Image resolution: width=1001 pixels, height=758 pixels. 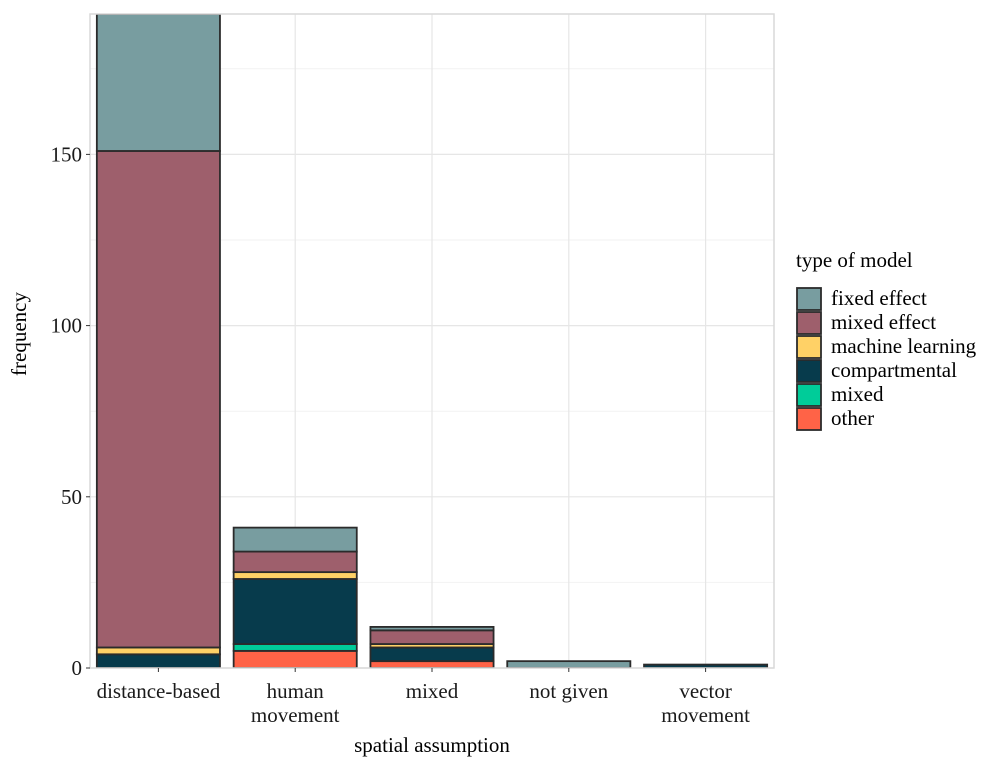 I want to click on x-tick-label: human movement, so click(x=295, y=703).